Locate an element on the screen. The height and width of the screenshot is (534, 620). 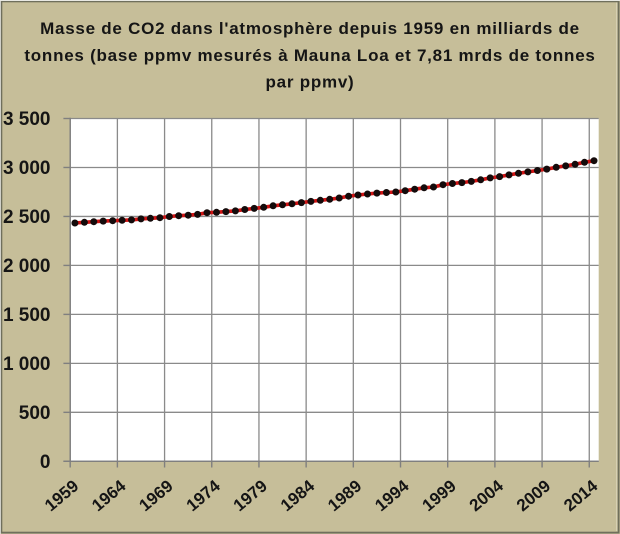
svg-text: 3 000 is located at coordinates (27, 168).